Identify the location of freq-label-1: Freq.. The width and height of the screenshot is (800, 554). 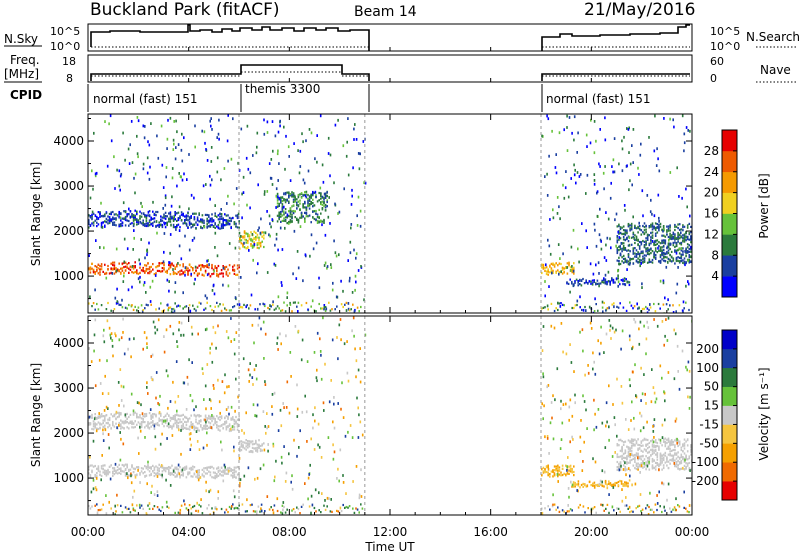
(25, 60).